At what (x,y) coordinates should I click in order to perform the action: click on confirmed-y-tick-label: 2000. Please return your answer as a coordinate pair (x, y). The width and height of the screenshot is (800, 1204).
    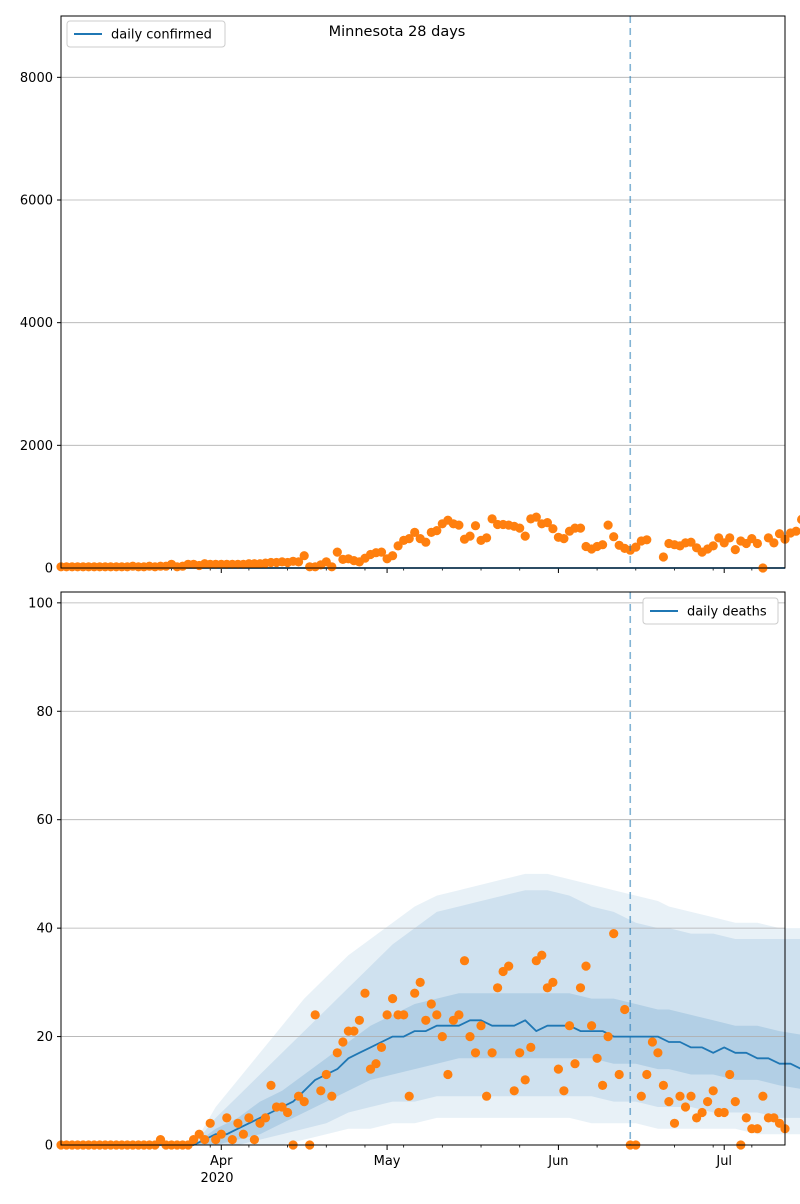
    Looking at the image, I should click on (36, 446).